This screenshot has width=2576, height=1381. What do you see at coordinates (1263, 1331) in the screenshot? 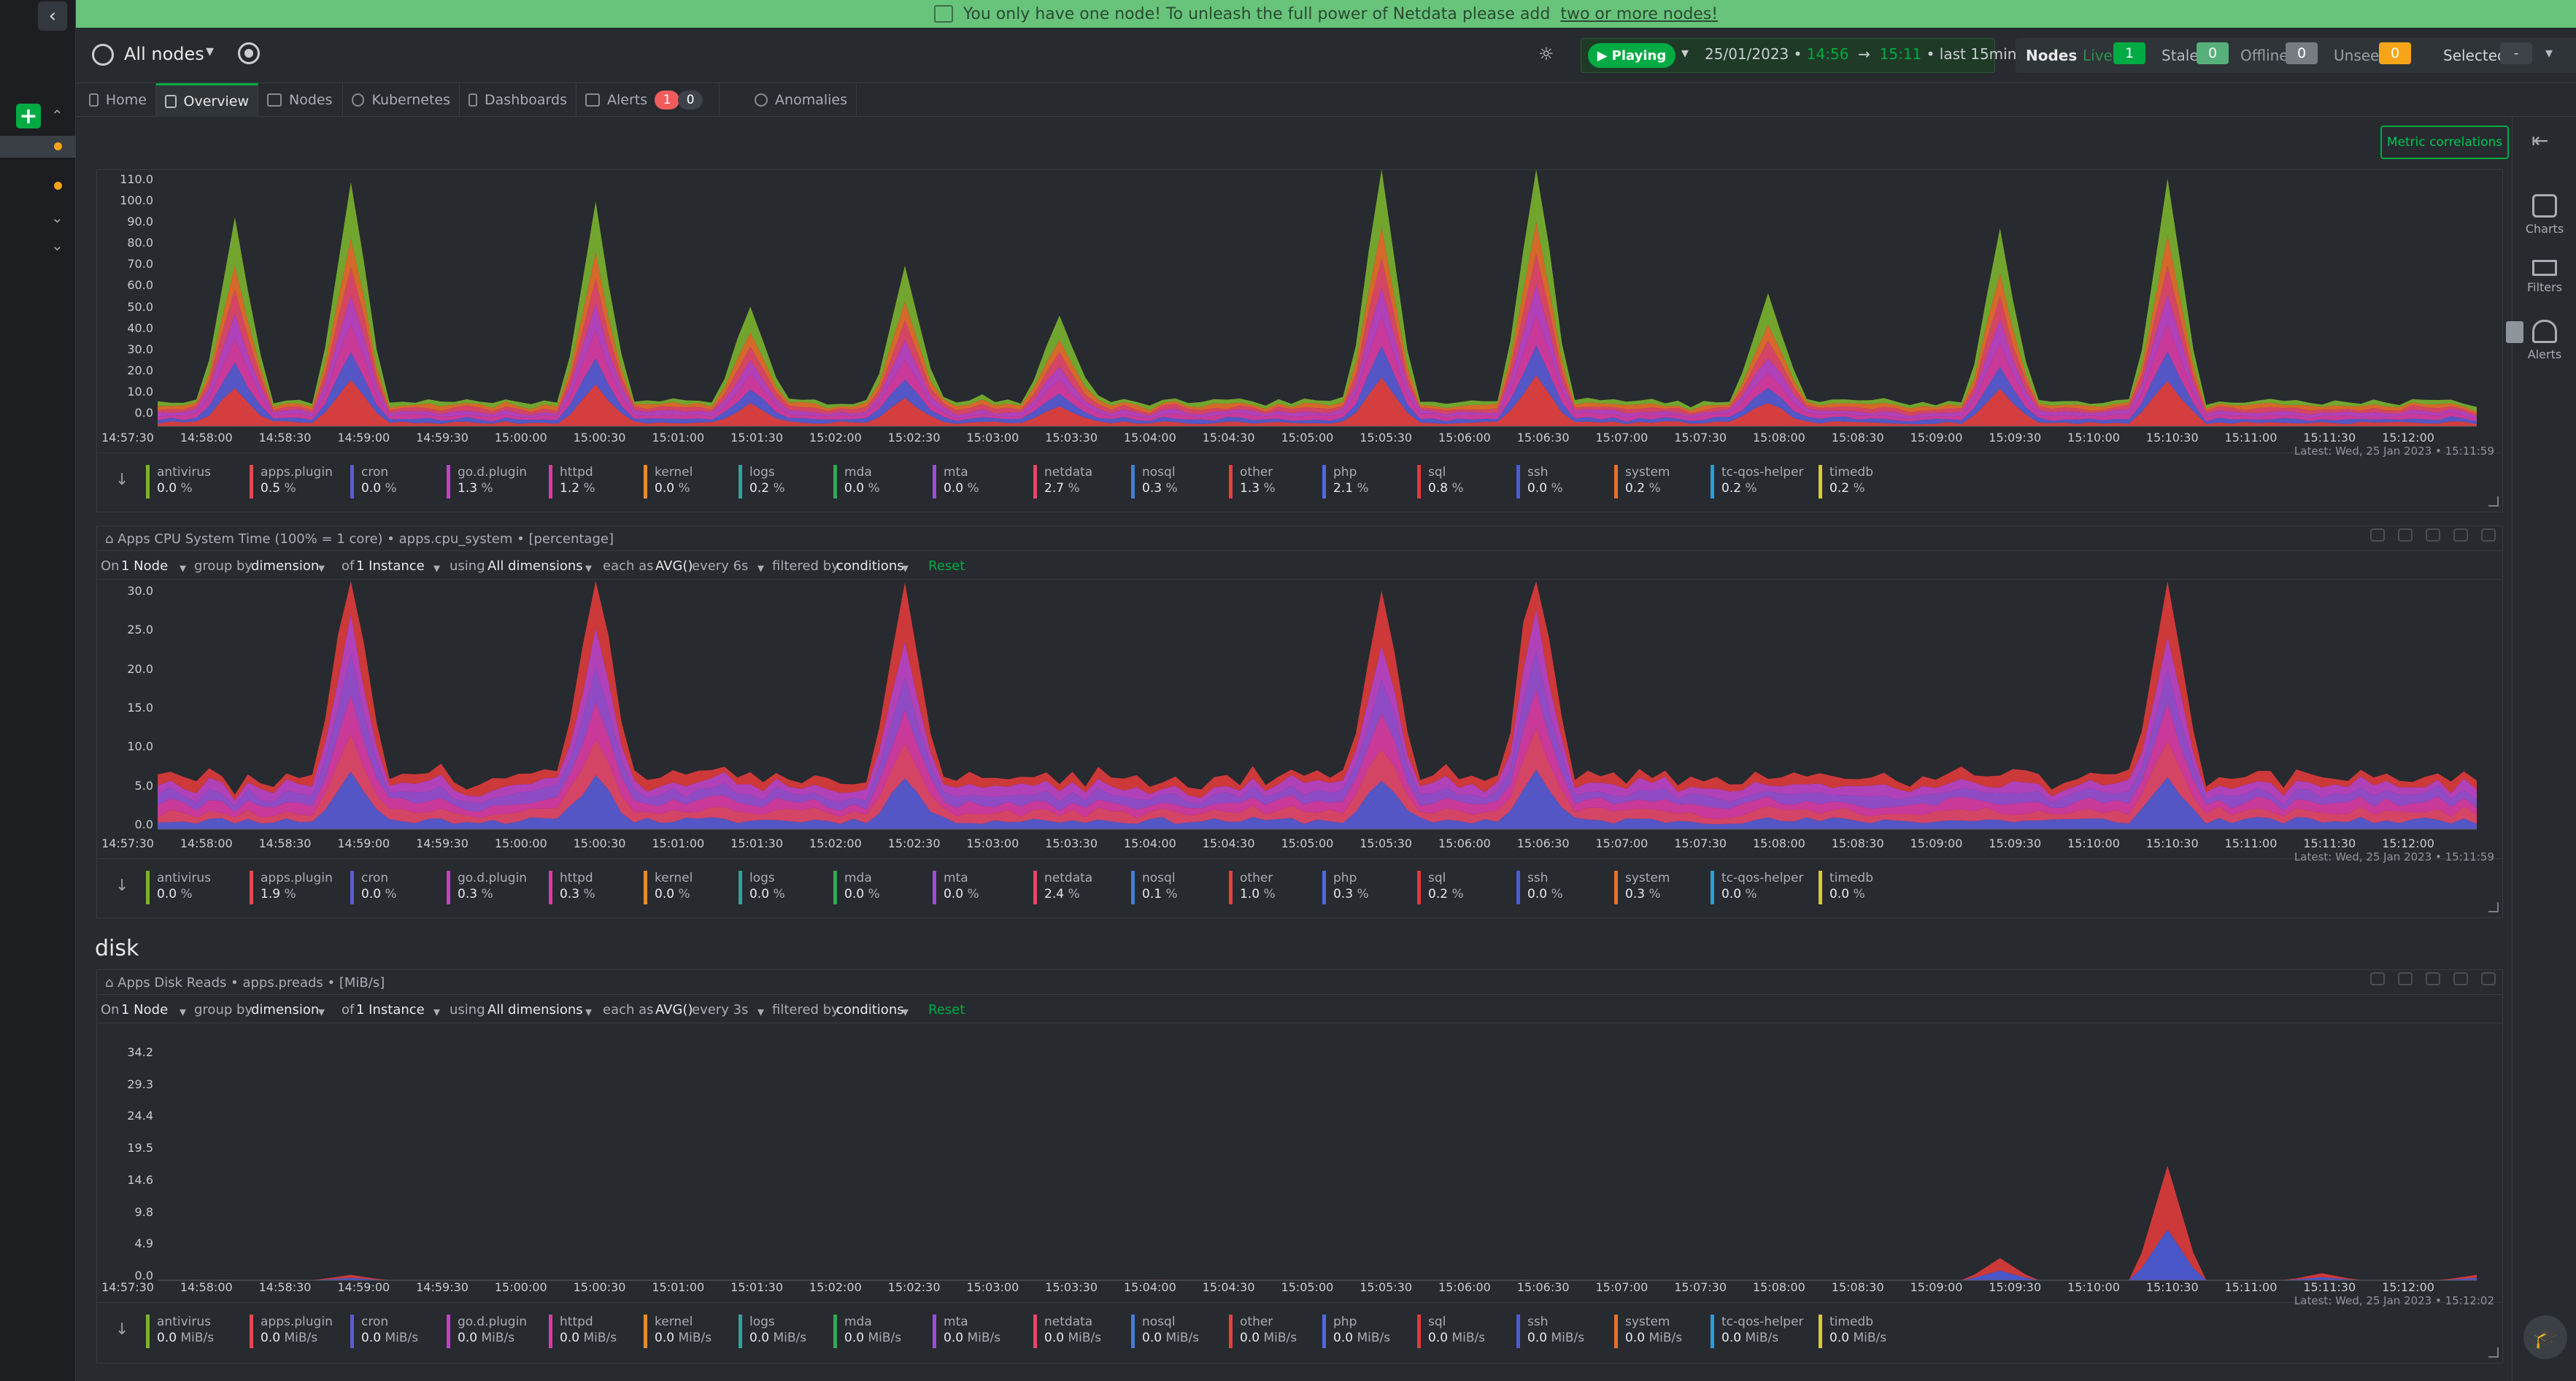
I see `legend-item-other: other 0.0 MiB/s` at bounding box center [1263, 1331].